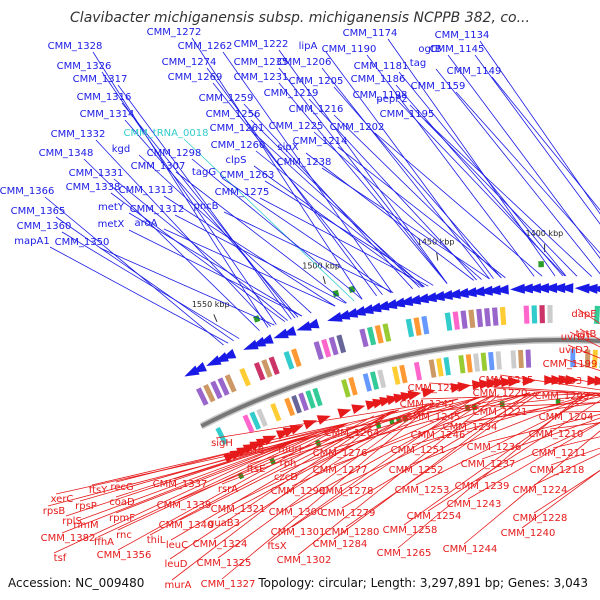 The height and width of the screenshot is (600, 600). Describe the element at coordinates (222, 443) in the screenshot. I see `reverse-gene-label: sigH` at that location.